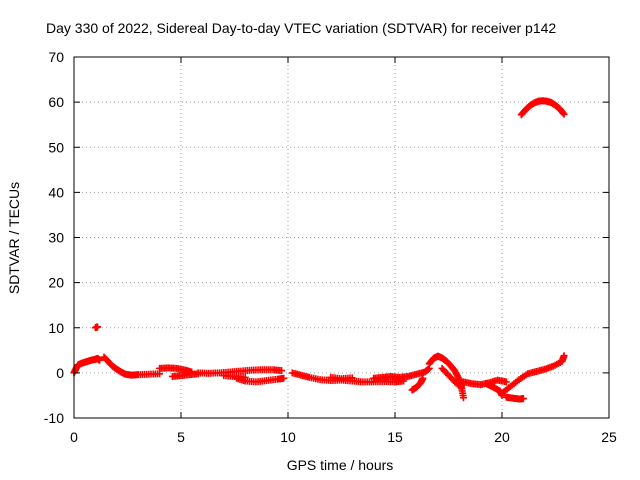 Image resolution: width=640 pixels, height=480 pixels. Describe the element at coordinates (56, 102) in the screenshot. I see `y-tick-label: 60` at that location.